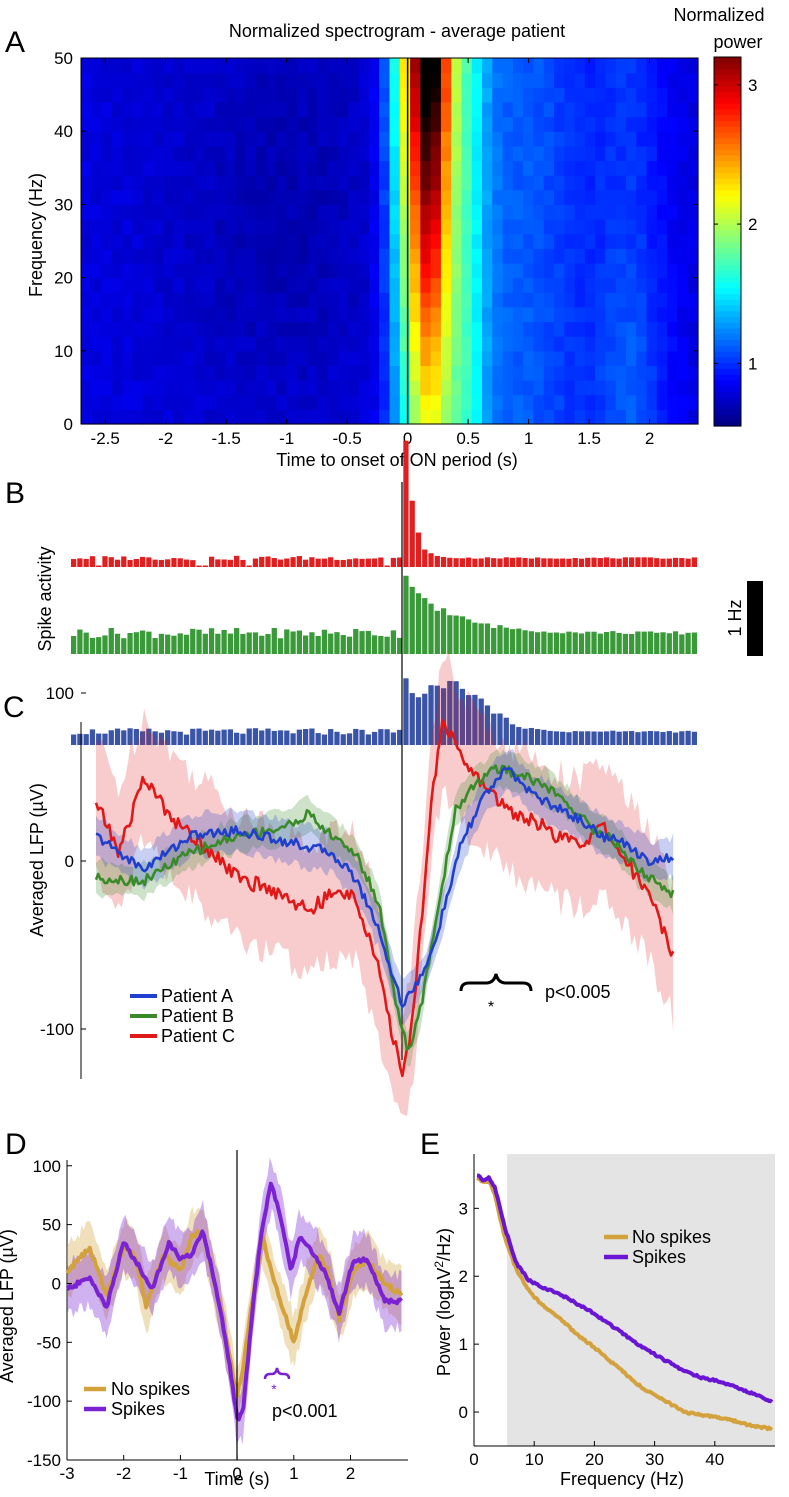 The image size is (789, 1497). Describe the element at coordinates (69, 861) in the screenshot. I see `c-y-tick-label: 0` at that location.